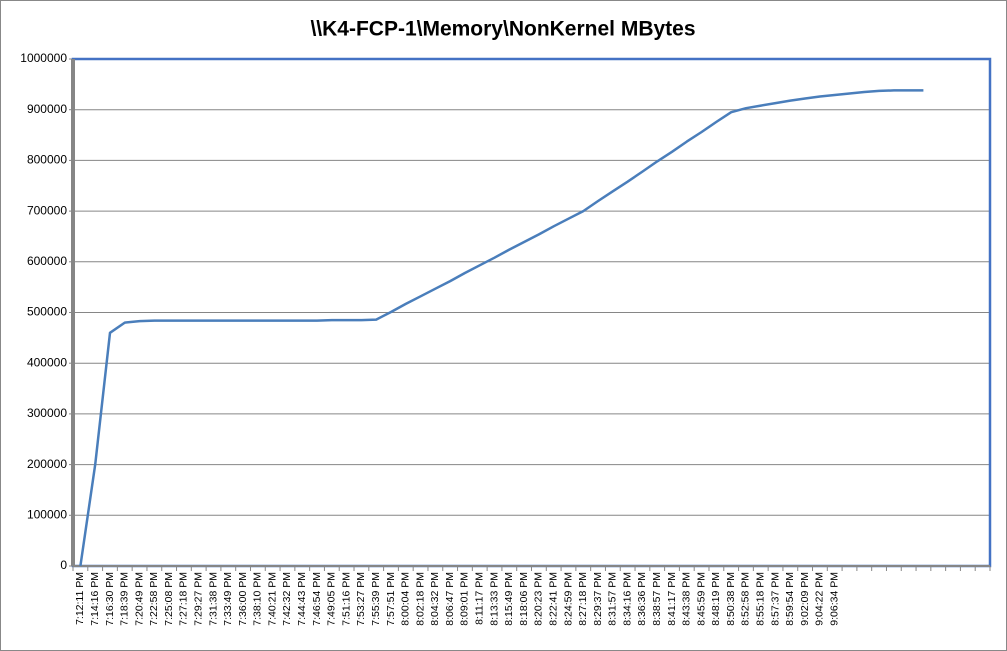 This screenshot has width=1007, height=651. Describe the element at coordinates (598, 599) in the screenshot. I see `x-tick-label: 8:29:37 PM` at that location.